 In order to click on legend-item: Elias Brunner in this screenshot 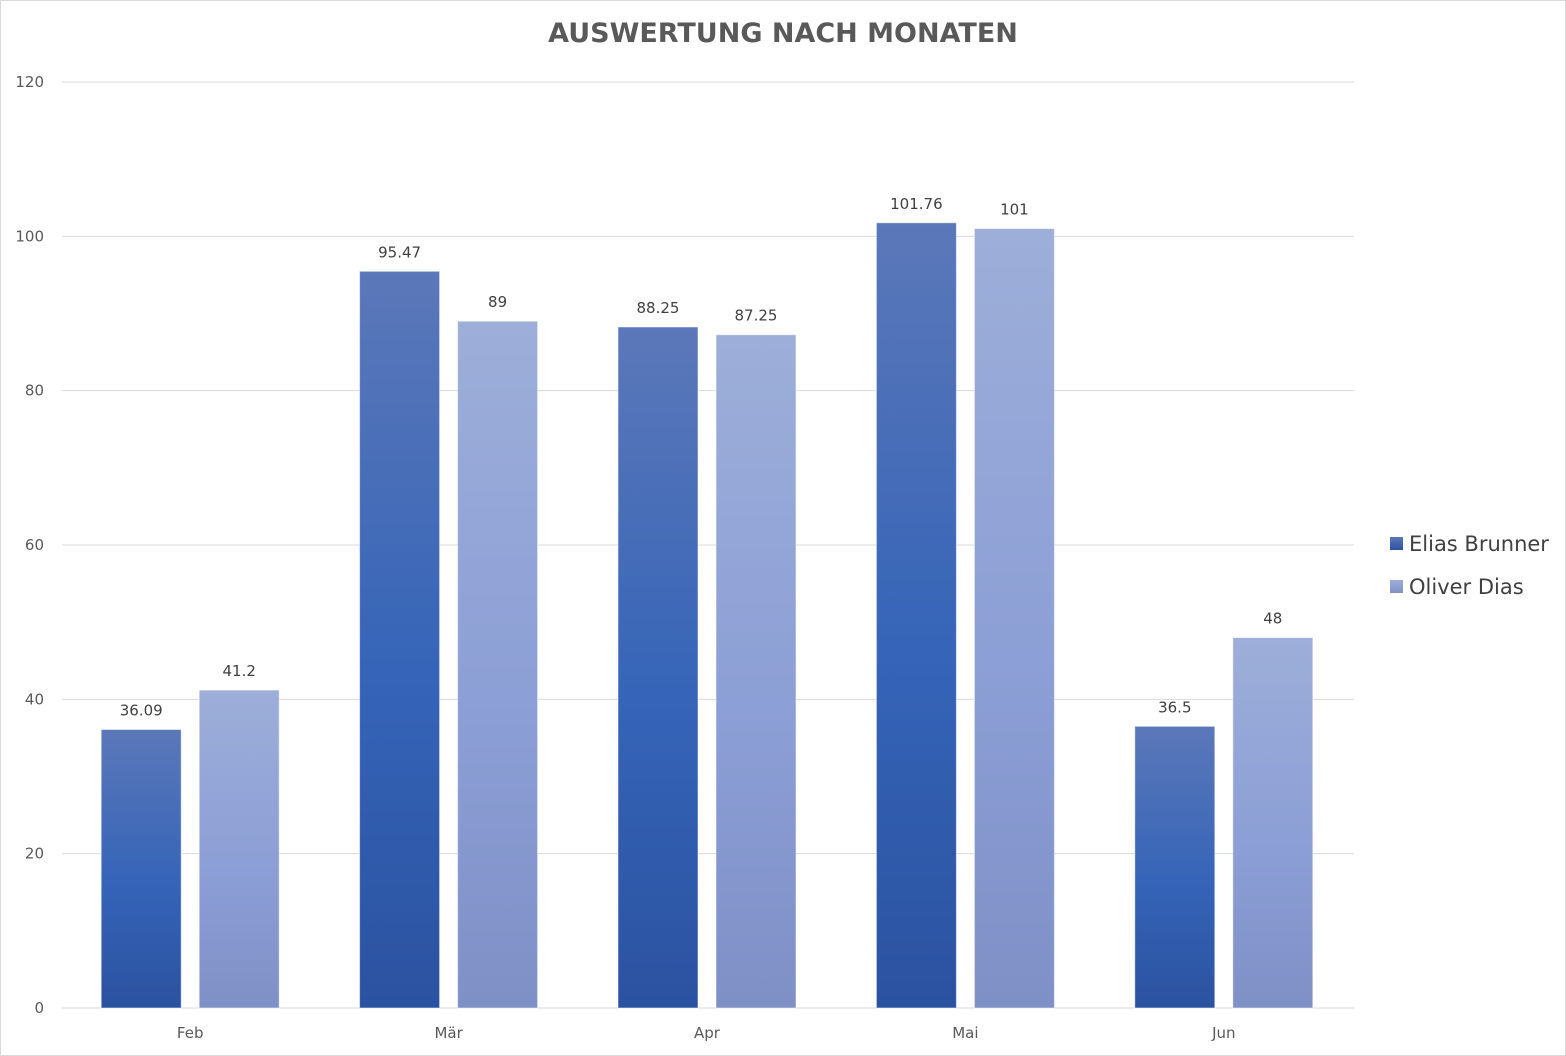, I will do `click(1469, 543)`.